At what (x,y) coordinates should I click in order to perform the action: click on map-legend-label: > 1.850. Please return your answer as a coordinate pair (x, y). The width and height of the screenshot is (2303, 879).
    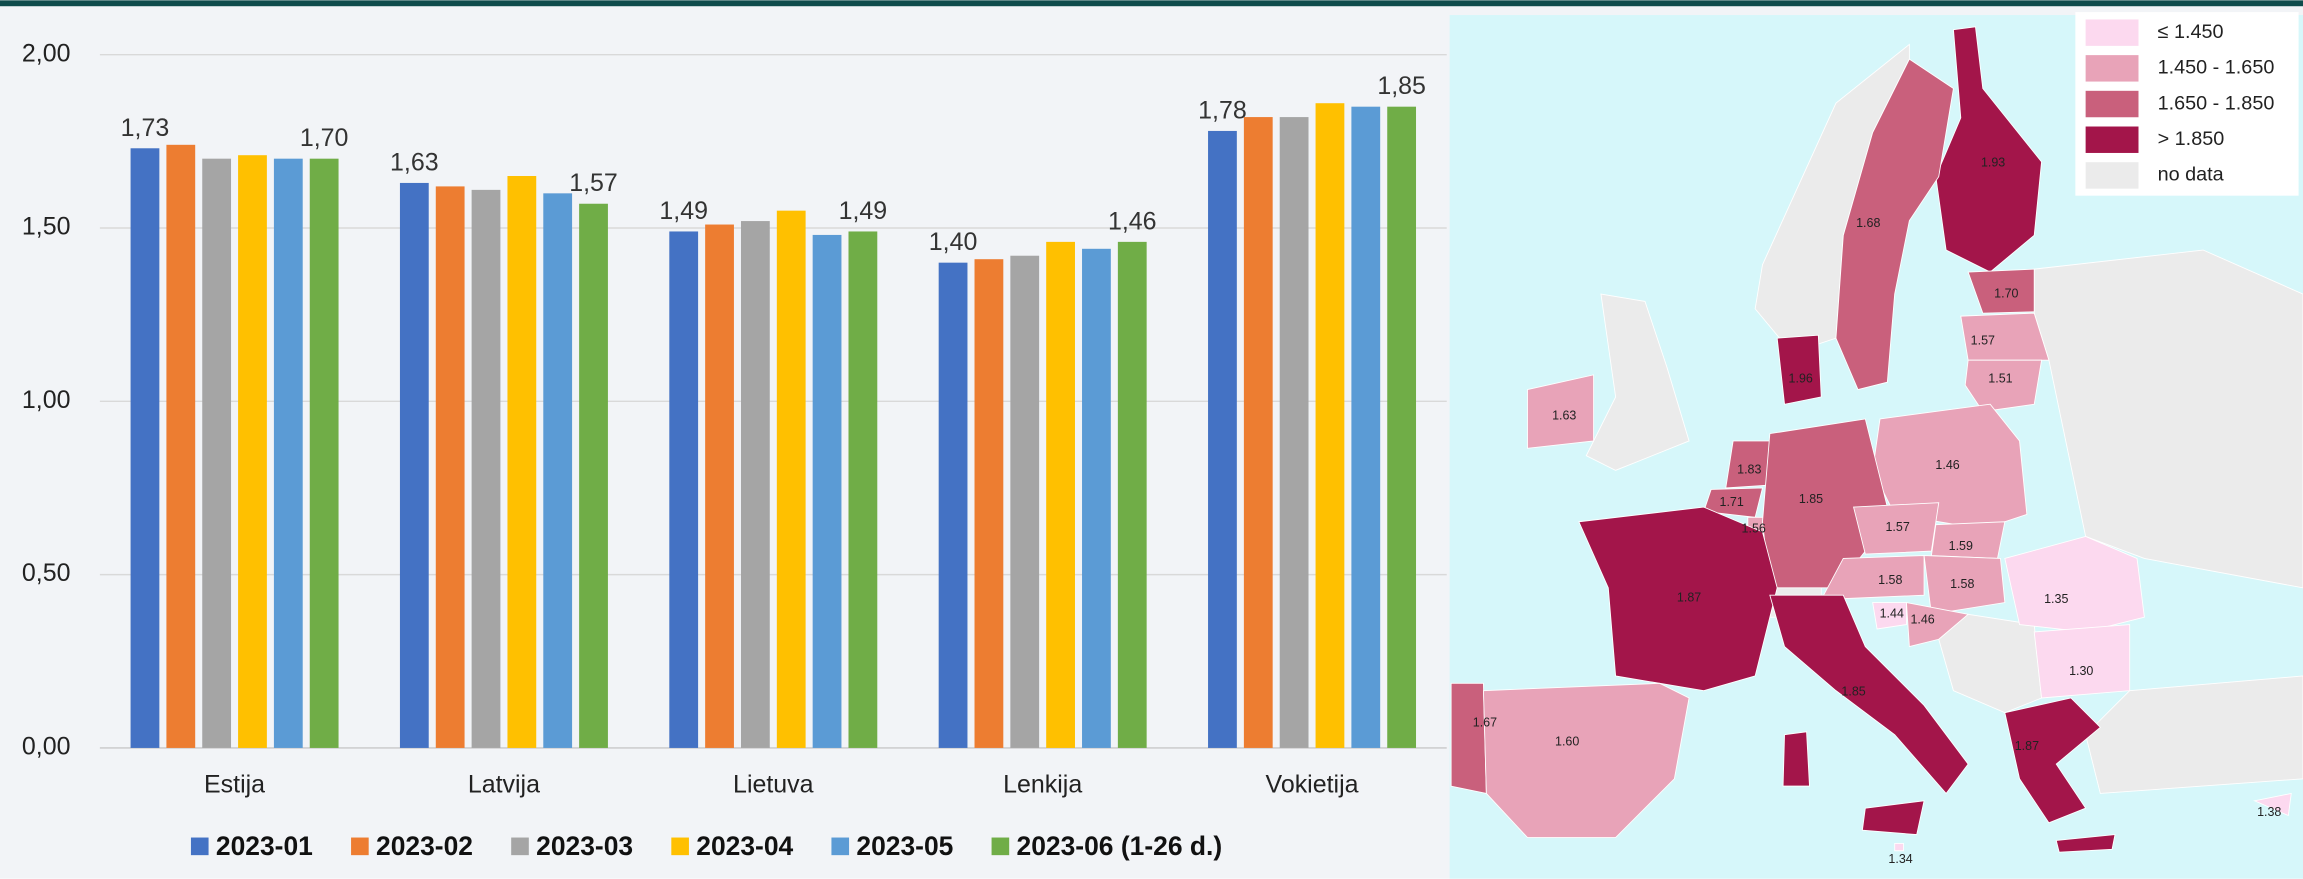
    Looking at the image, I should click on (2191, 139).